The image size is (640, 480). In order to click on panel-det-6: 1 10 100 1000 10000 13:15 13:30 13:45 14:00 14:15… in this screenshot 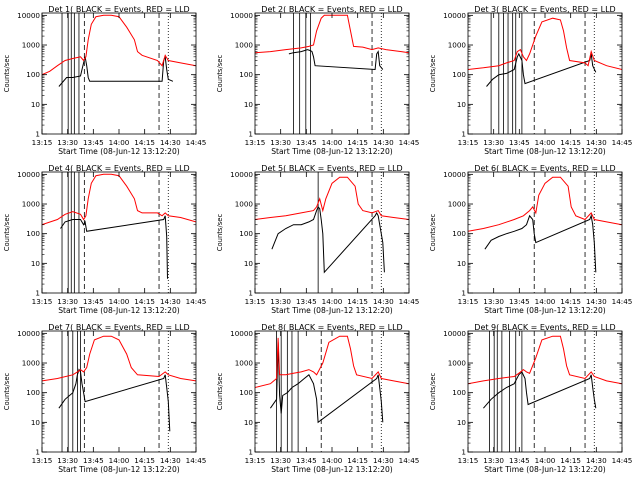, I will do `click(530, 239)`.